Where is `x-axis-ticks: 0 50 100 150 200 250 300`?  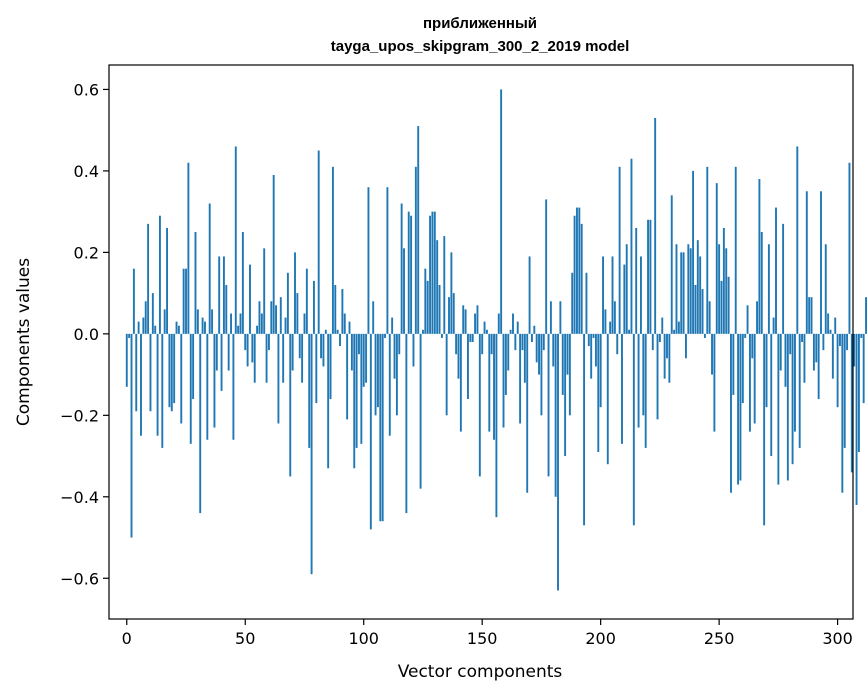
x-axis-ticks: 0 50 100 150 200 250 300 is located at coordinates (487, 633).